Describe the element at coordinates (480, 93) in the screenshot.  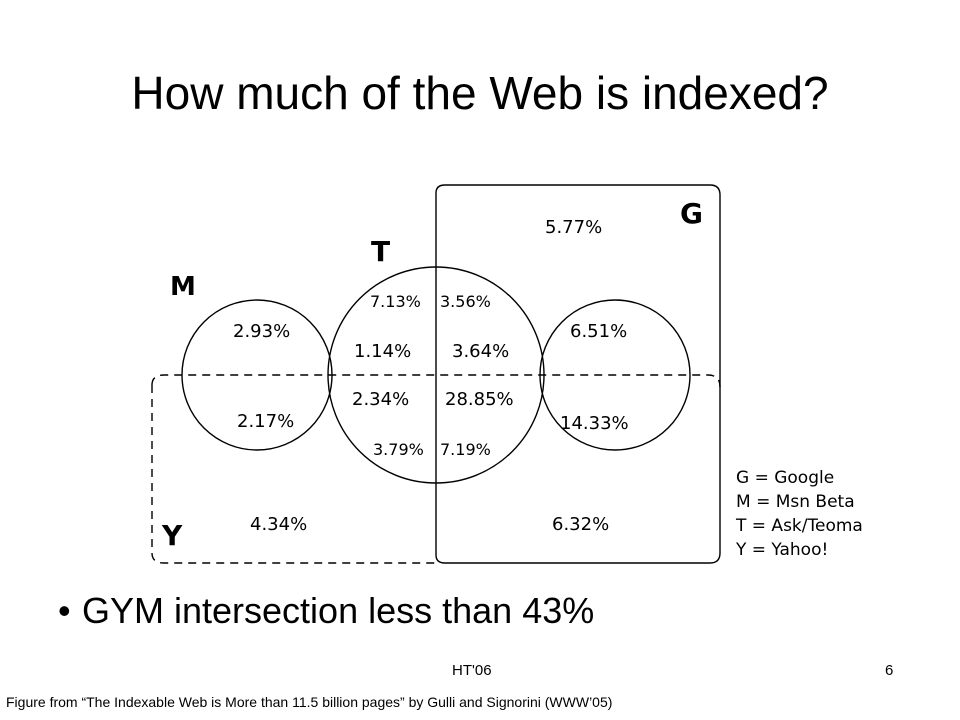
I see `slide-title: How much of the Web is indexed?` at that location.